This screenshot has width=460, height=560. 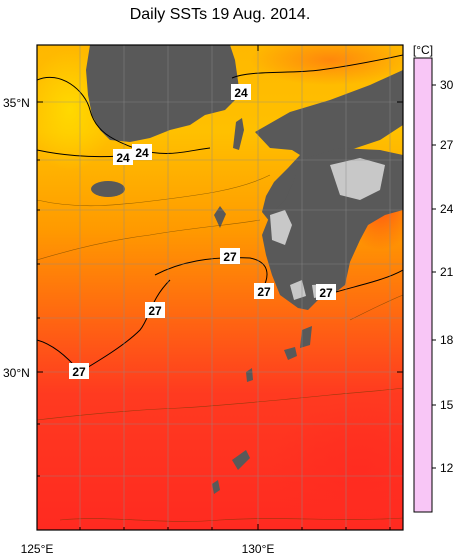 What do you see at coordinates (447, 405) in the screenshot?
I see `colorbar-tick: 15` at bounding box center [447, 405].